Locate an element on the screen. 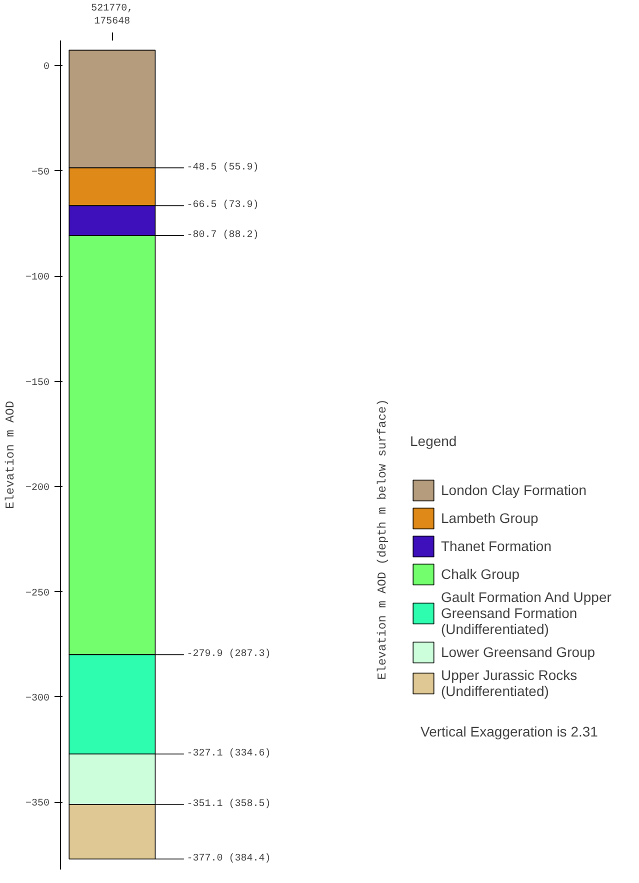 This screenshot has width=639, height=883. y-tick-label: −200 is located at coordinates (37, 488).